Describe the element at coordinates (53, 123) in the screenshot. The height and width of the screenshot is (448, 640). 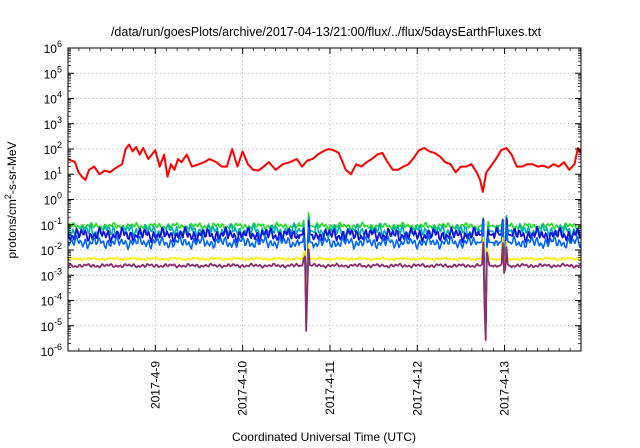
I see `y-tick-label: 10³` at that location.